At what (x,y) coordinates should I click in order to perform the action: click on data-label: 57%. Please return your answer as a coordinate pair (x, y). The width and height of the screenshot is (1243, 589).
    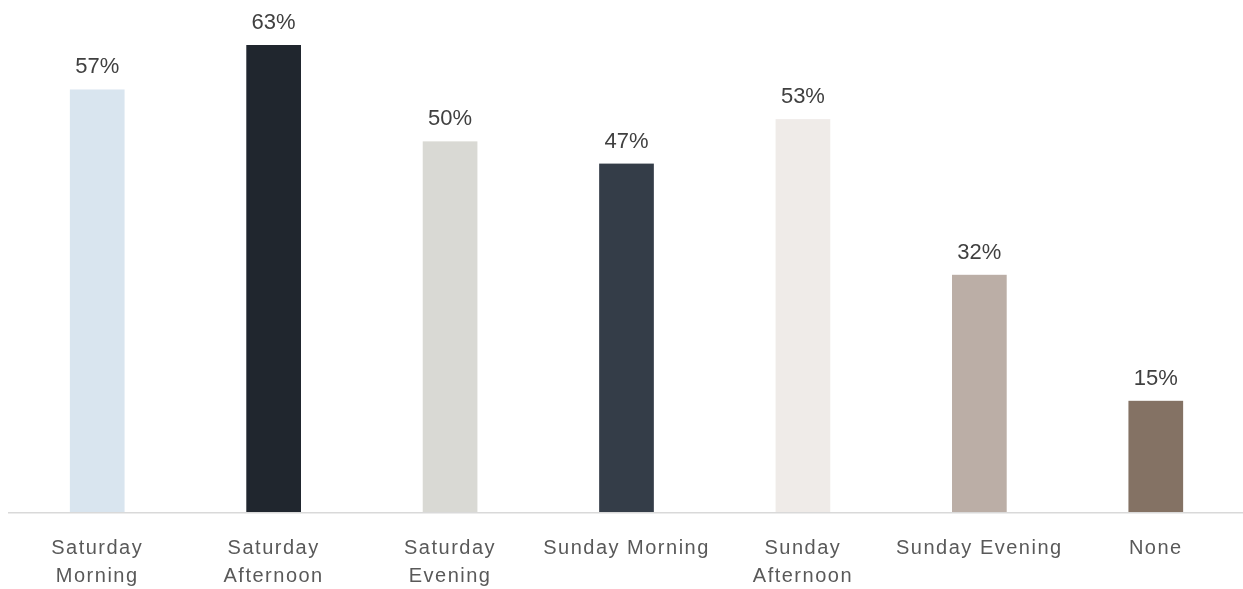
    Looking at the image, I should click on (97, 66).